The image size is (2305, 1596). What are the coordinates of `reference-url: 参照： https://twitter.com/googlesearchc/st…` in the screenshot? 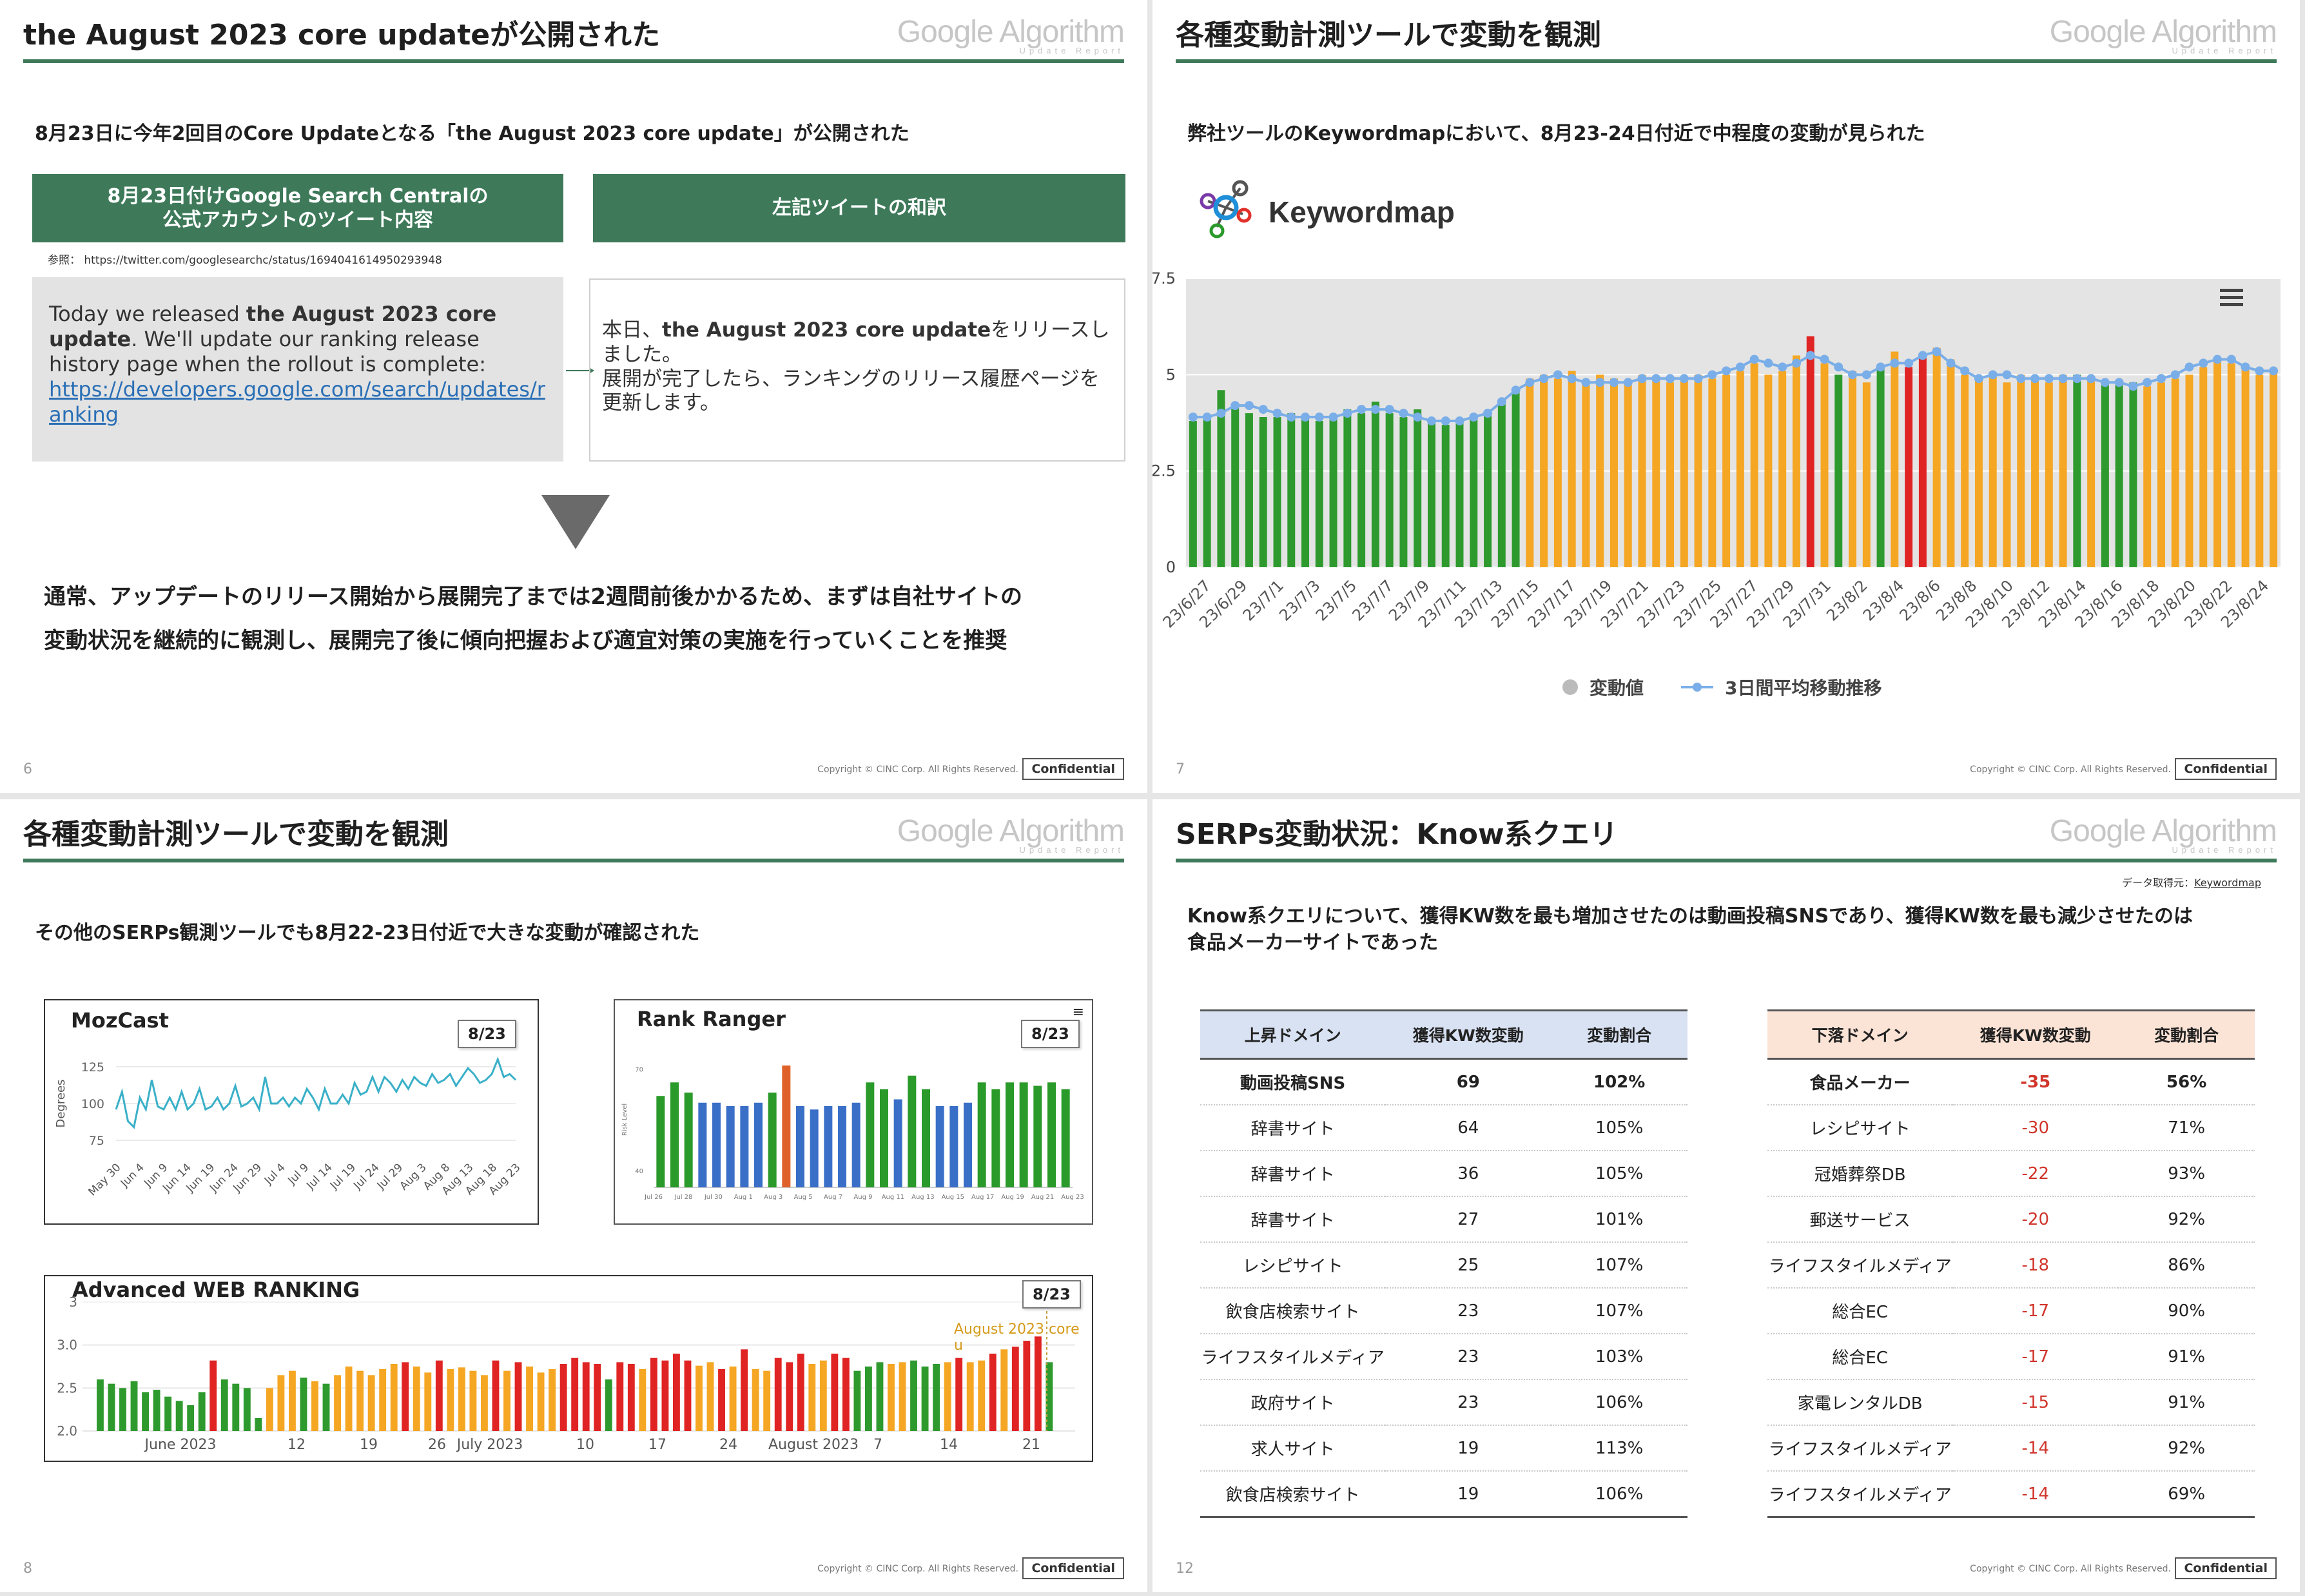 It's located at (245, 260).